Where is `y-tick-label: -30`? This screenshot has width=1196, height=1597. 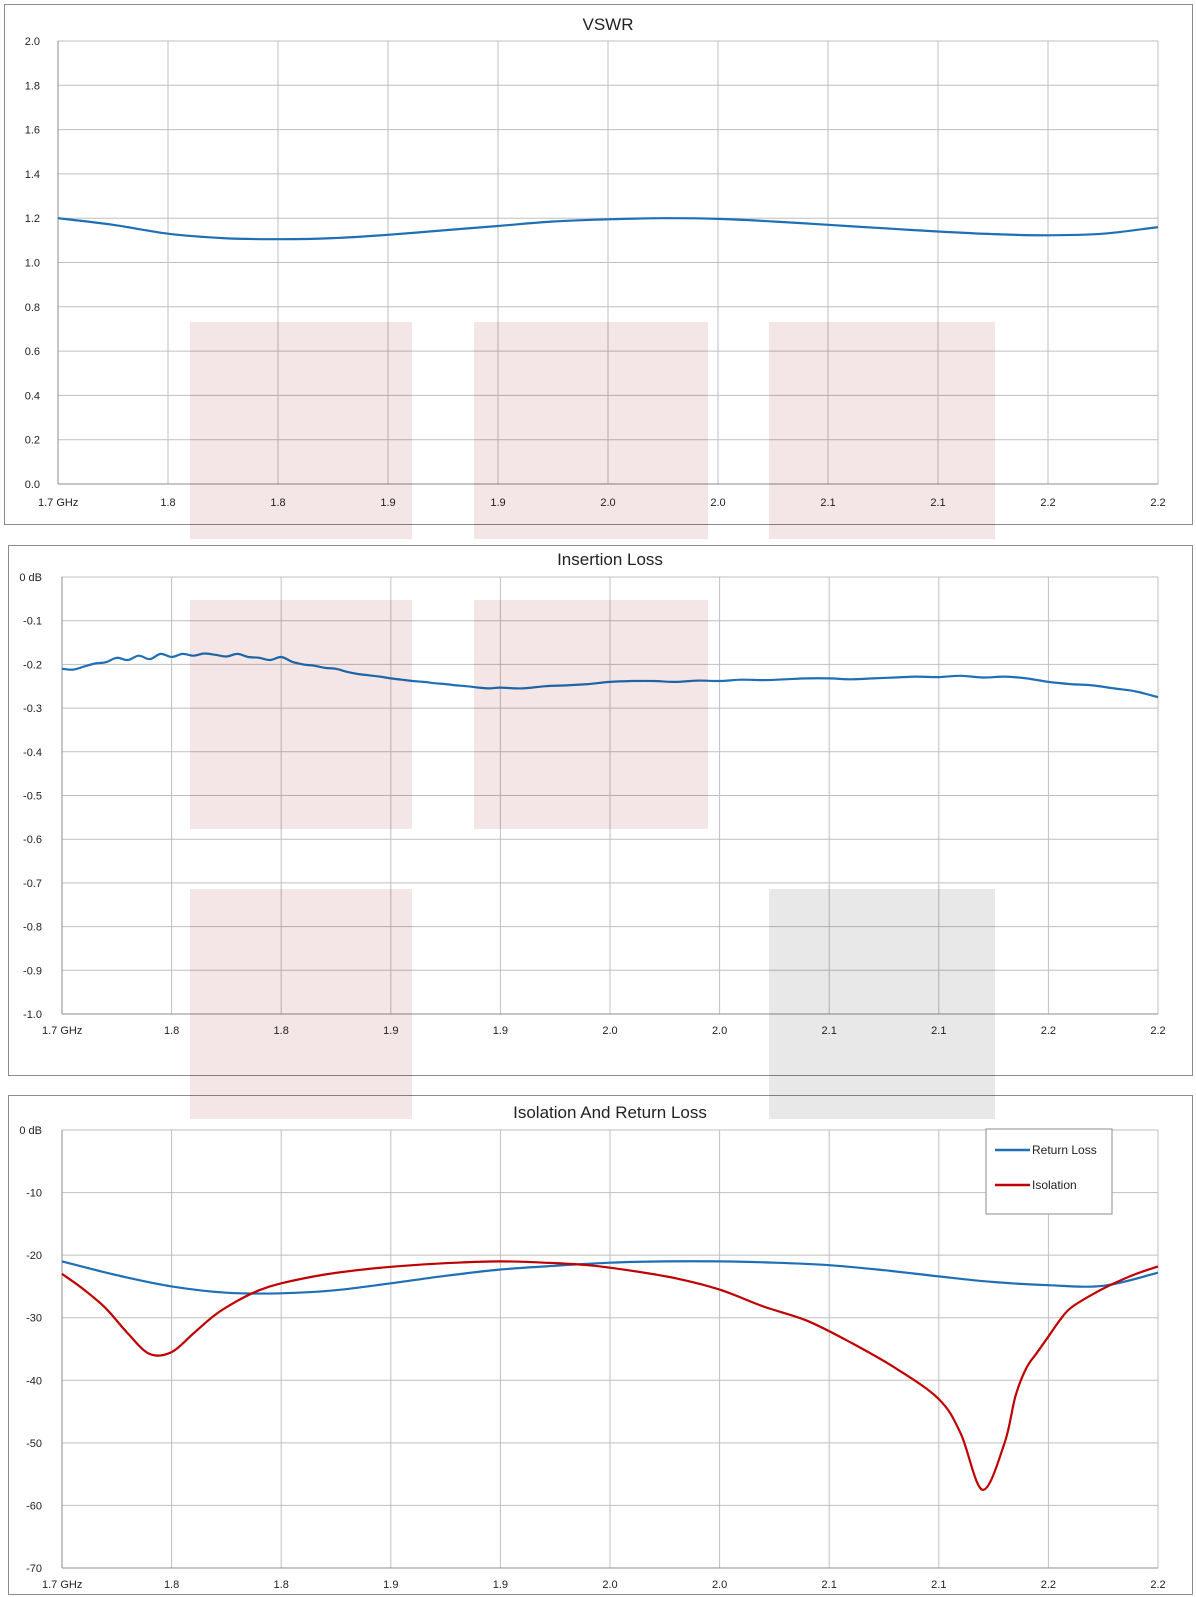 y-tick-label: -30 is located at coordinates (34, 1319).